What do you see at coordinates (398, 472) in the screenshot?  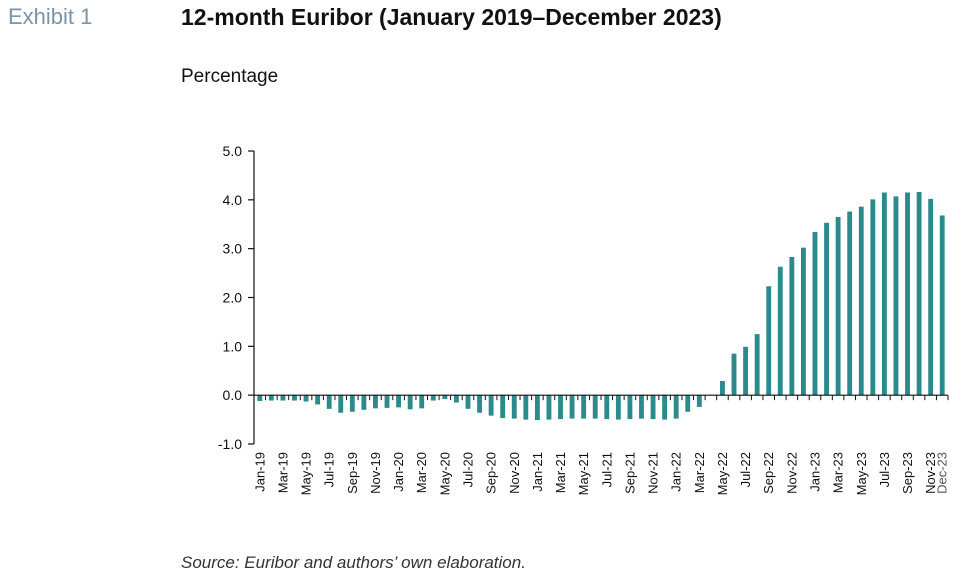 I see `x-tick-label-Jan-20: Jan-20` at bounding box center [398, 472].